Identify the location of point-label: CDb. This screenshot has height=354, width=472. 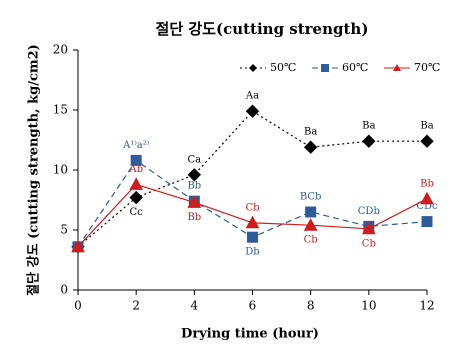
(369, 211).